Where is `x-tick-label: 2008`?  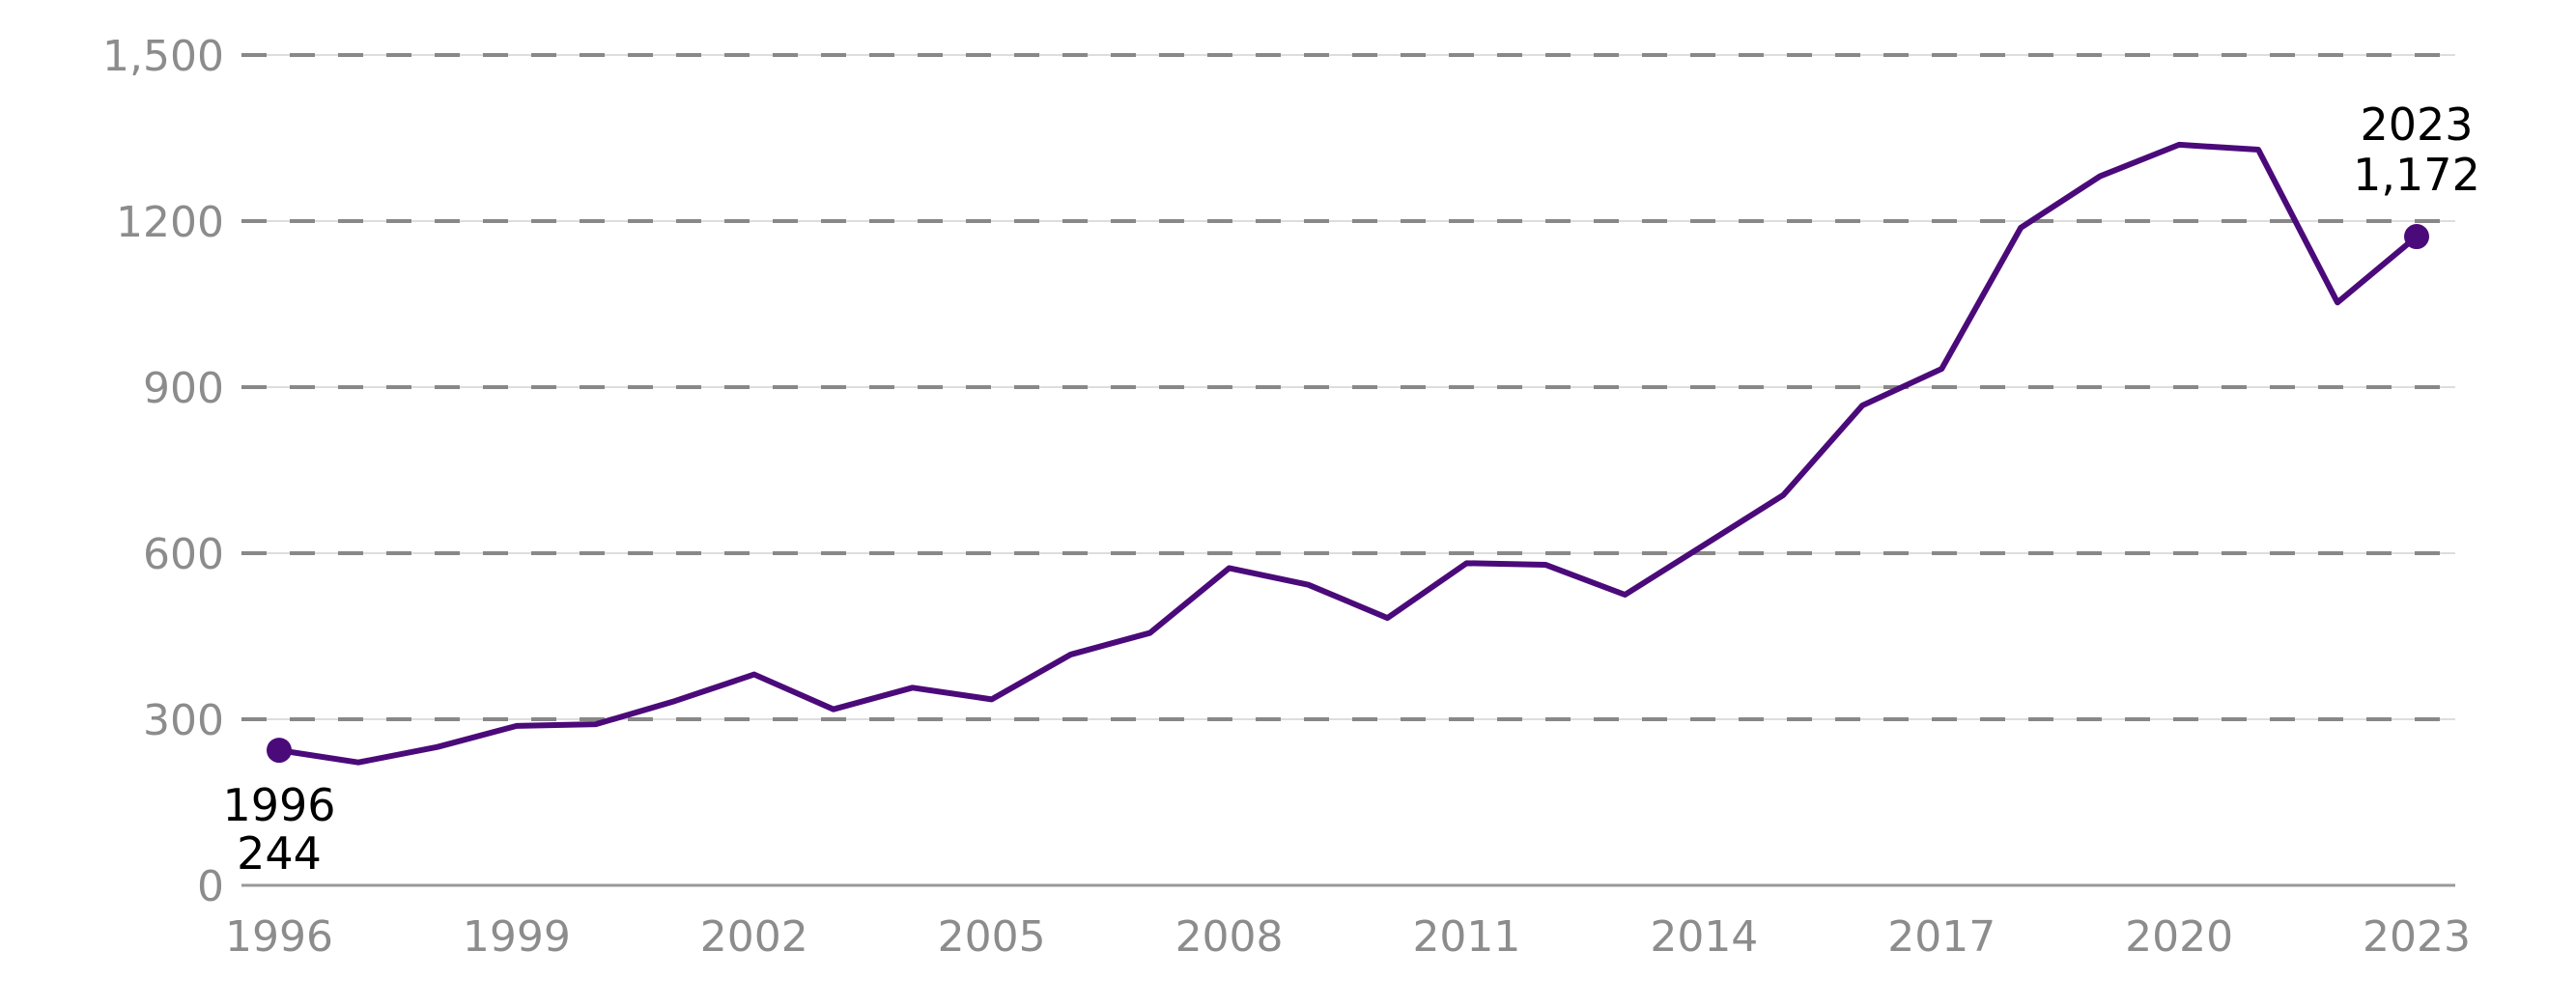
x-tick-label: 2008 is located at coordinates (1229, 937).